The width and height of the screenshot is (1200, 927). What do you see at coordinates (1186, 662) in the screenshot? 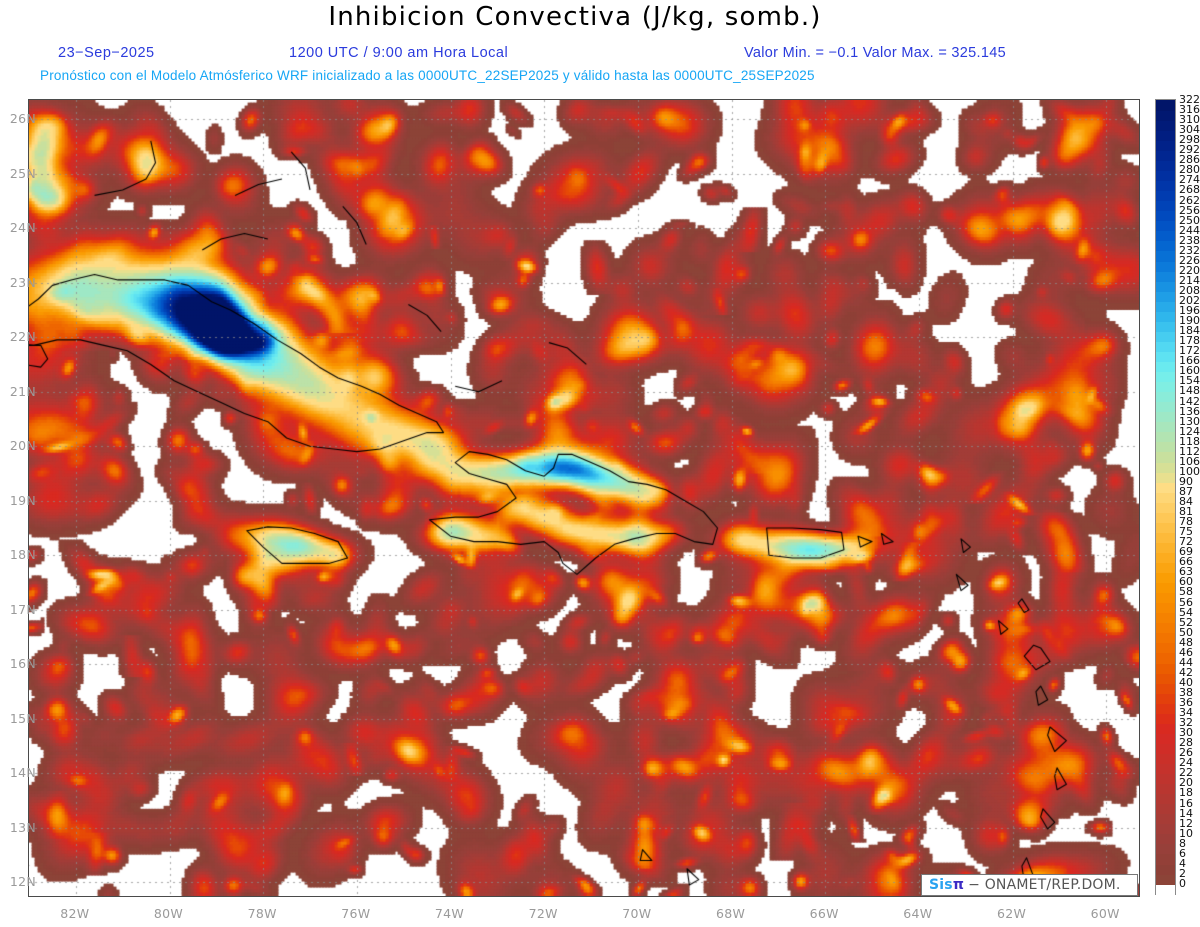
I see `colorbar-tick-44: 44` at bounding box center [1186, 662].